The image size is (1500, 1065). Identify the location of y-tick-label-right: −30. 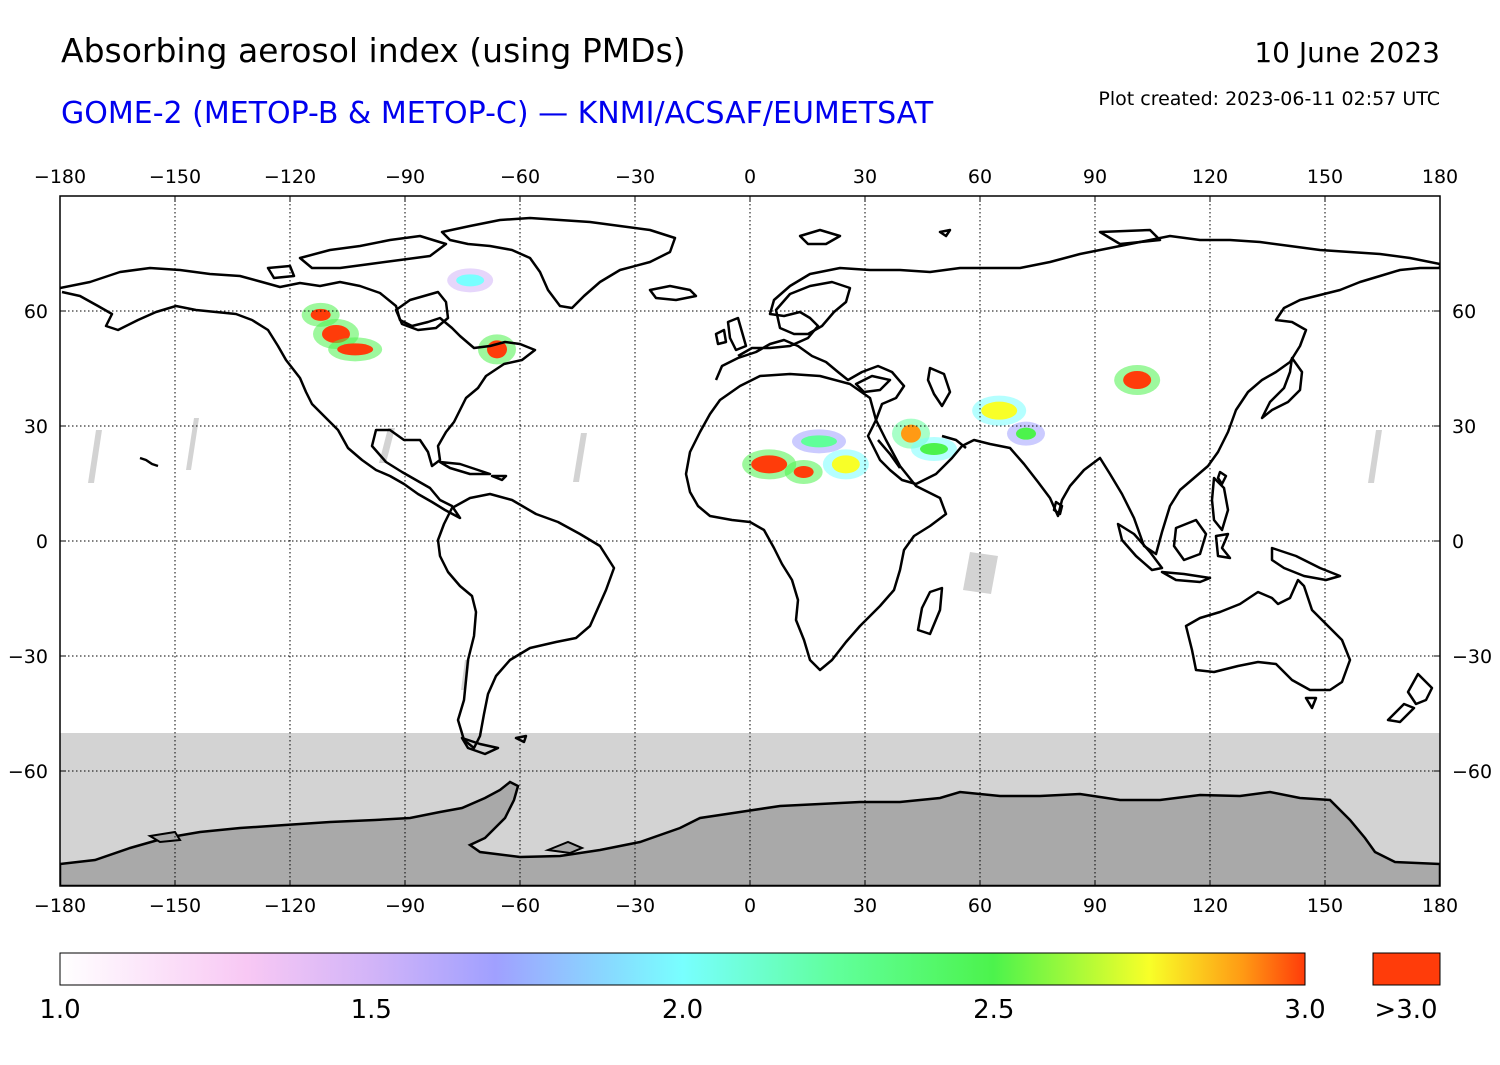
(1472, 657).